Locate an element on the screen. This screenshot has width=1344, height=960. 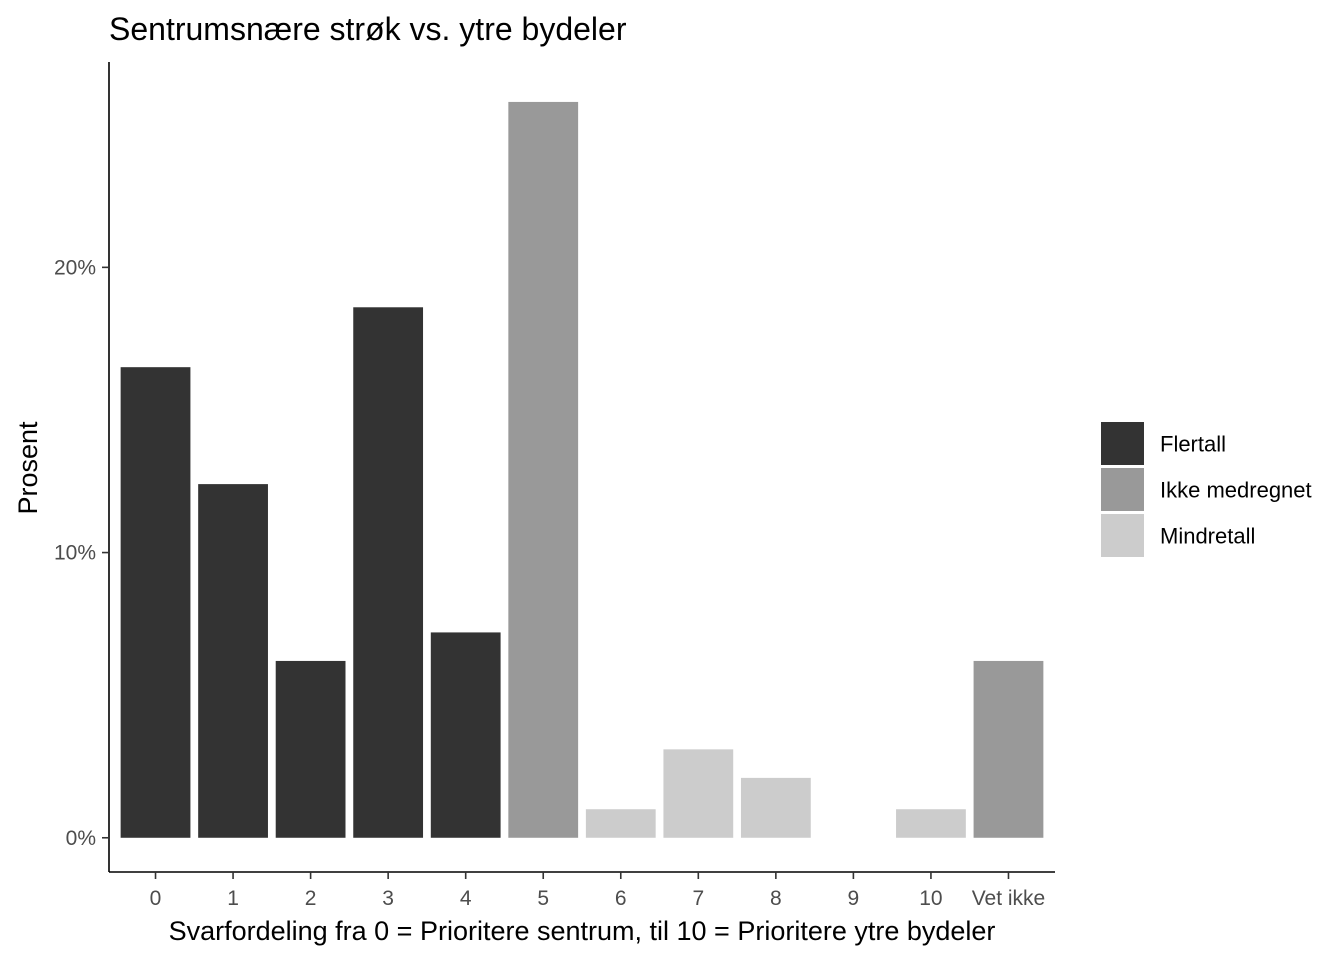
y-tick-label: 10% is located at coordinates (75, 553).